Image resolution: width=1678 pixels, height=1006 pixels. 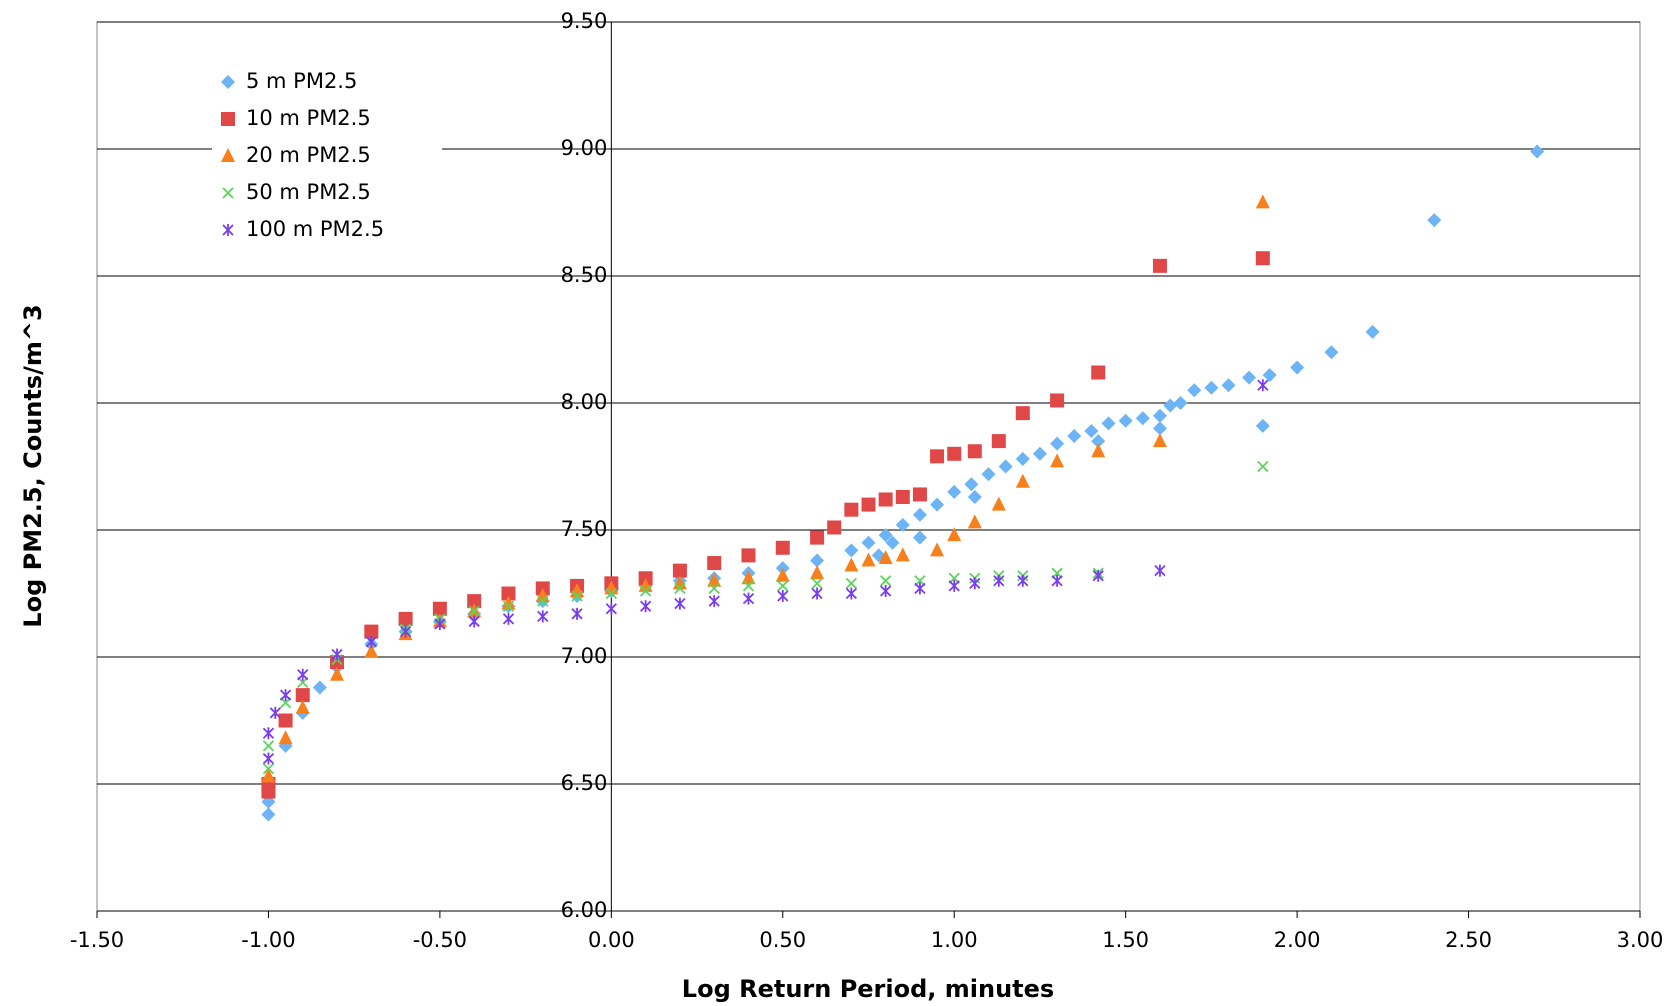 What do you see at coordinates (584, 148) in the screenshot?
I see `y-tick-label: 9.00` at bounding box center [584, 148].